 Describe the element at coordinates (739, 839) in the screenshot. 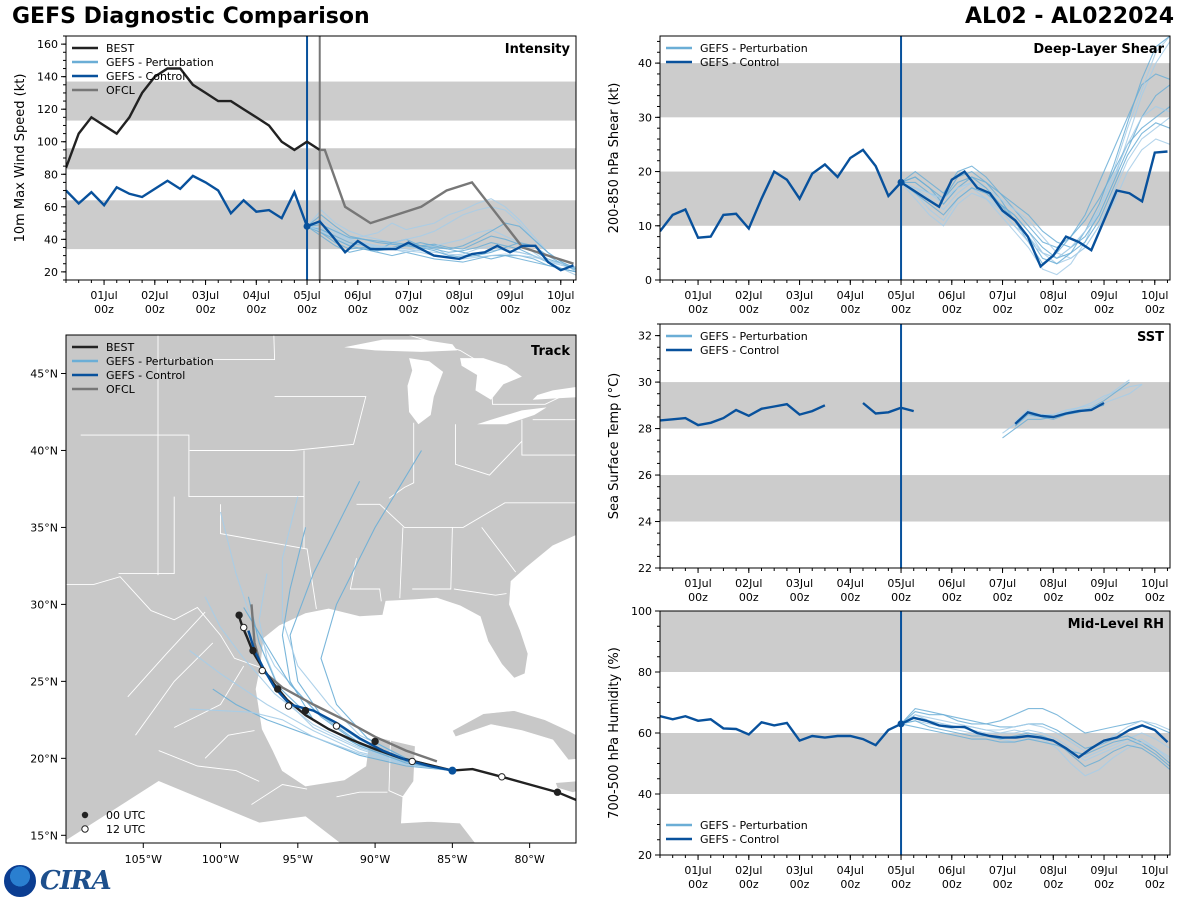

I see `rh-legend-control: GEFS - Control` at that location.